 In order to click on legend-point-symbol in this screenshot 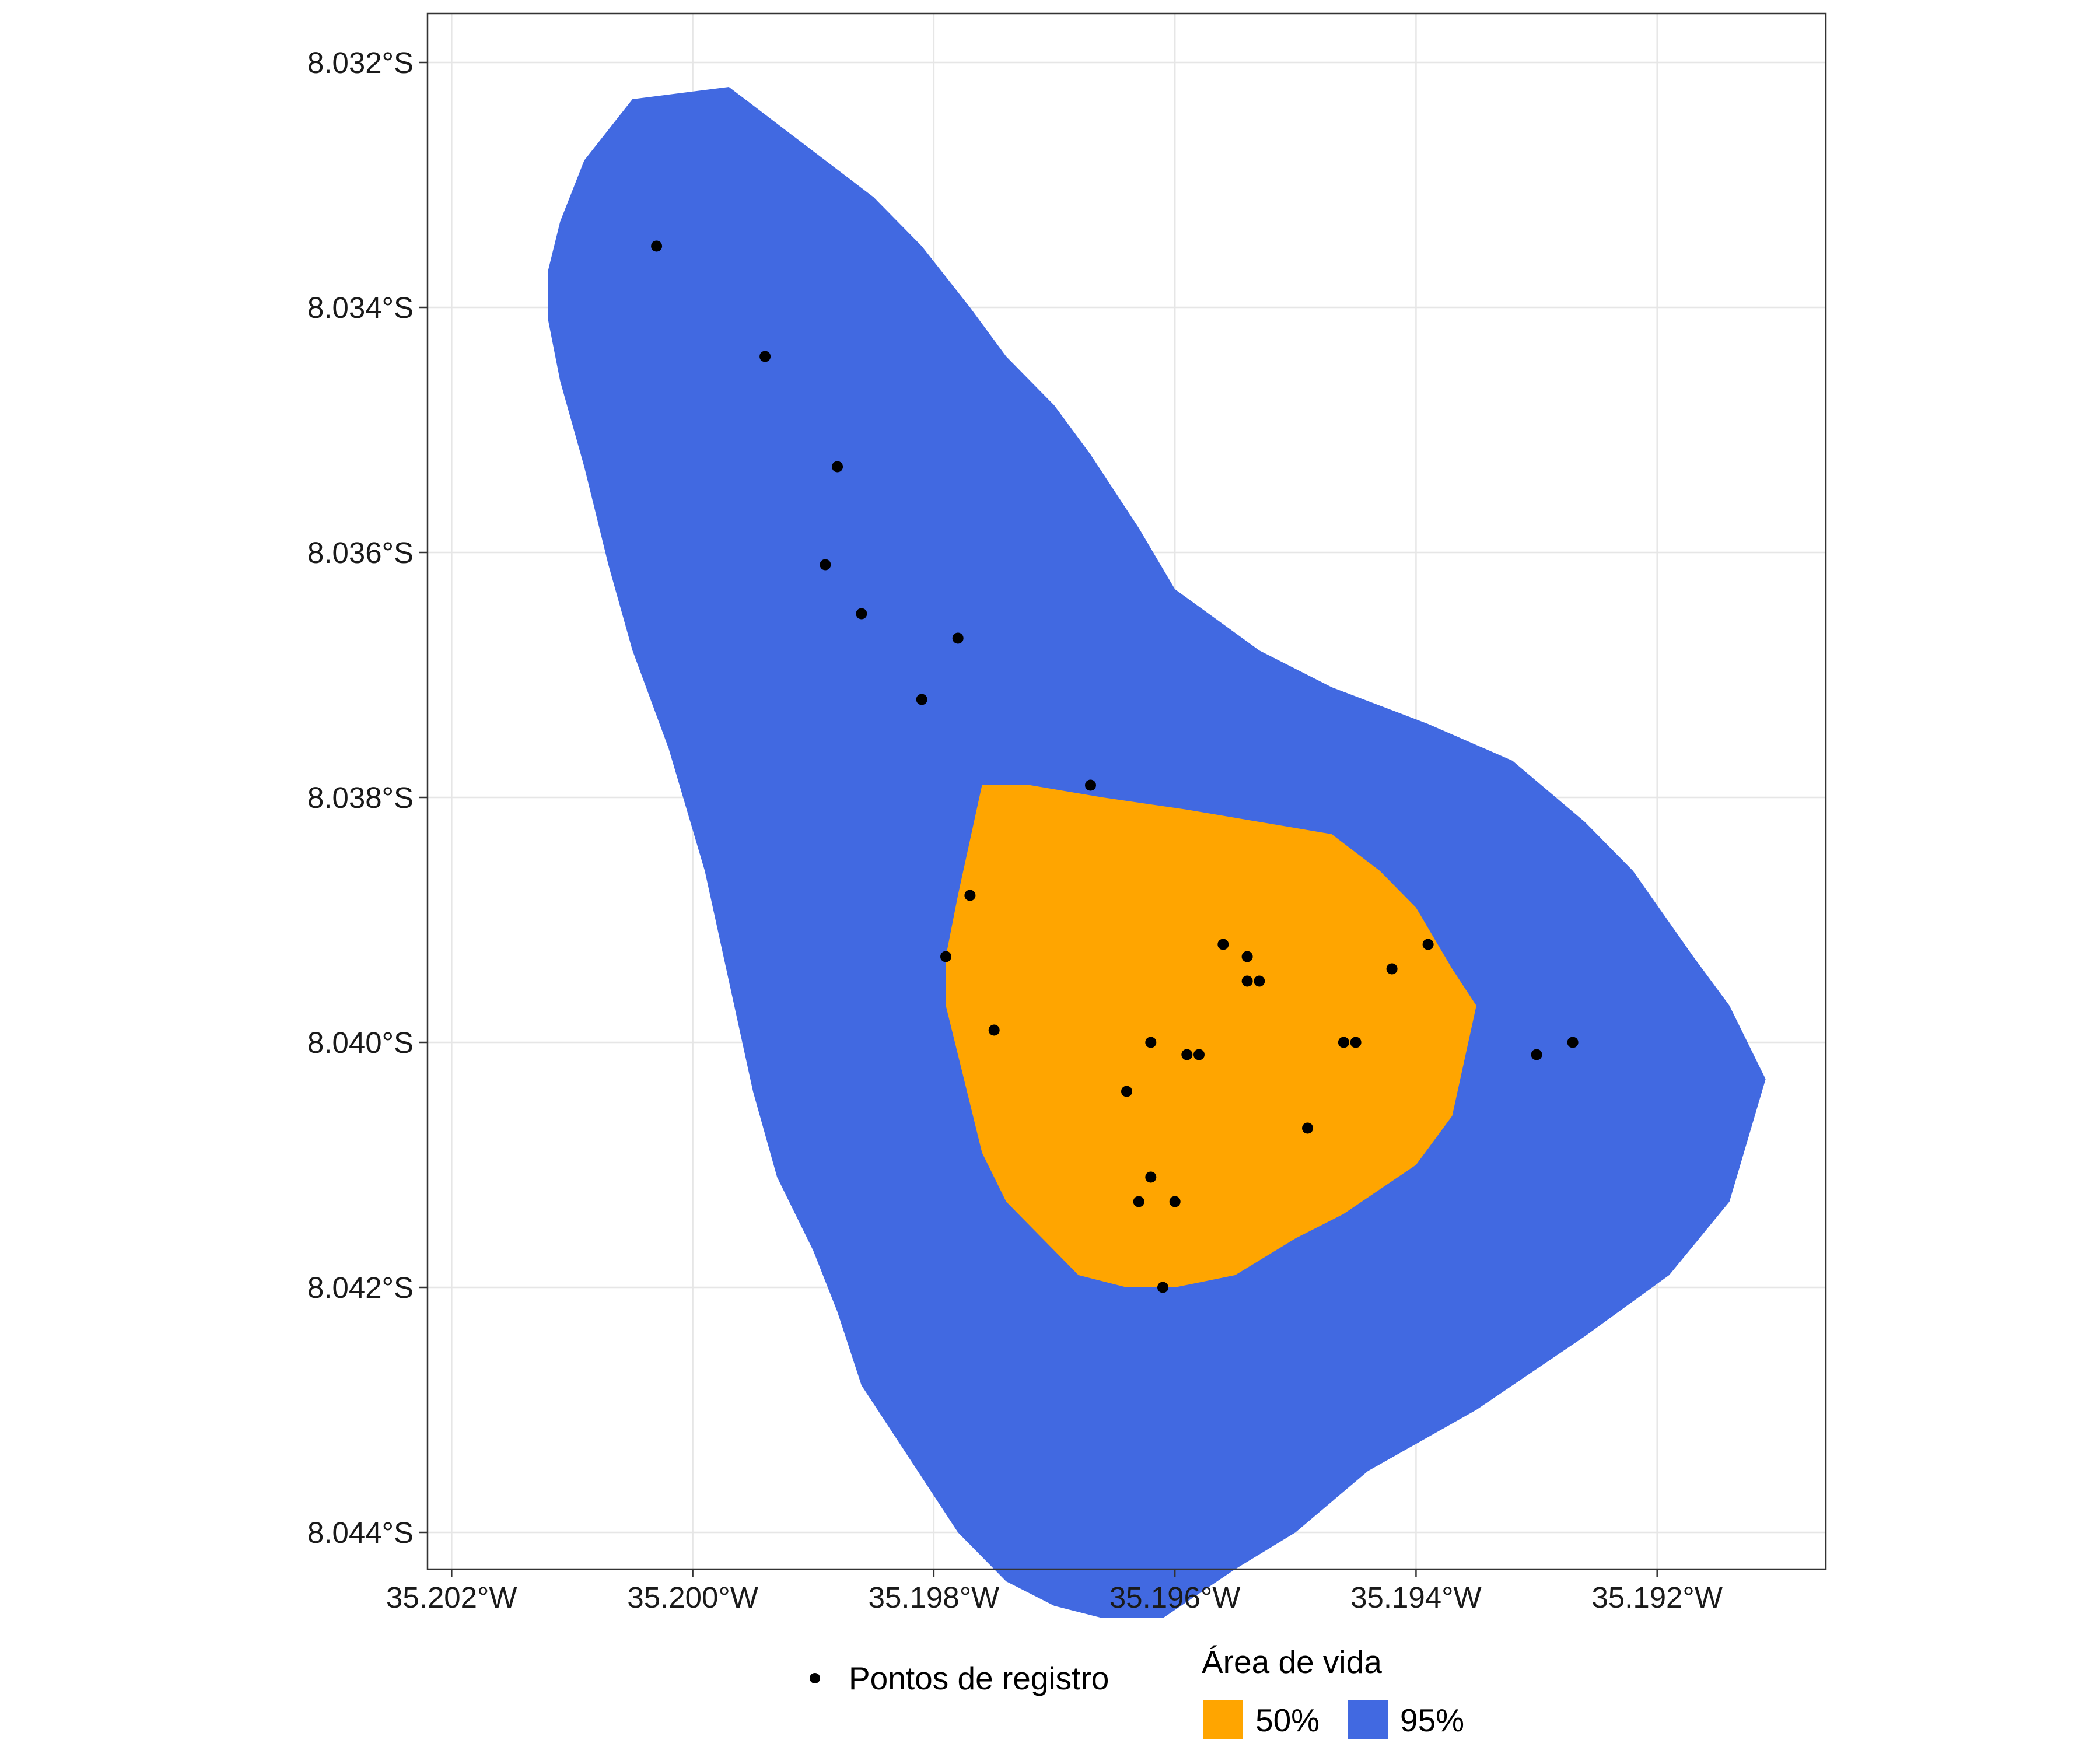, I will do `click(815, 1678)`.